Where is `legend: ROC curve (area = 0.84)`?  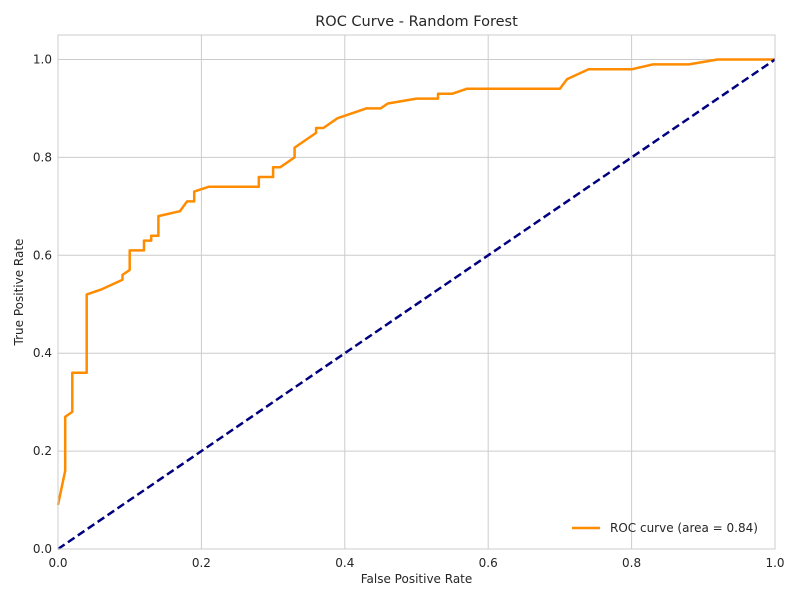
legend: ROC curve (area = 0.84) is located at coordinates (665, 528).